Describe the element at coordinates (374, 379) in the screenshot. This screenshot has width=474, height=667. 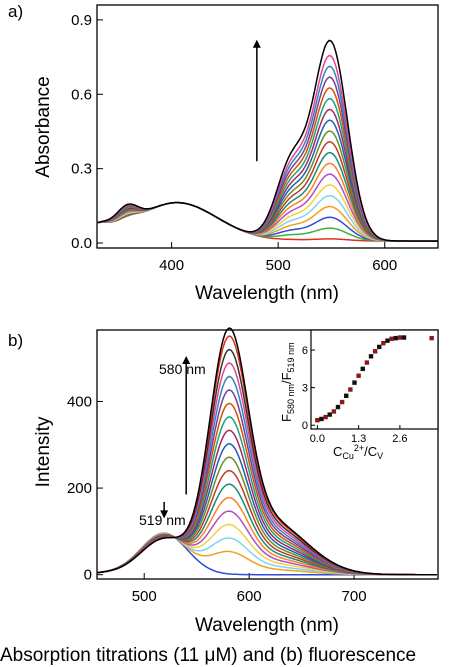
I see `inset-points` at that location.